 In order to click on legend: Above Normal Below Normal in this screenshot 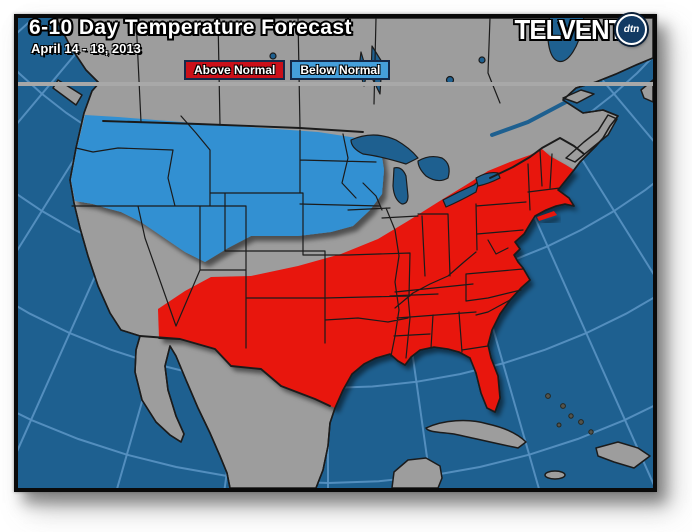, I will do `click(287, 70)`.